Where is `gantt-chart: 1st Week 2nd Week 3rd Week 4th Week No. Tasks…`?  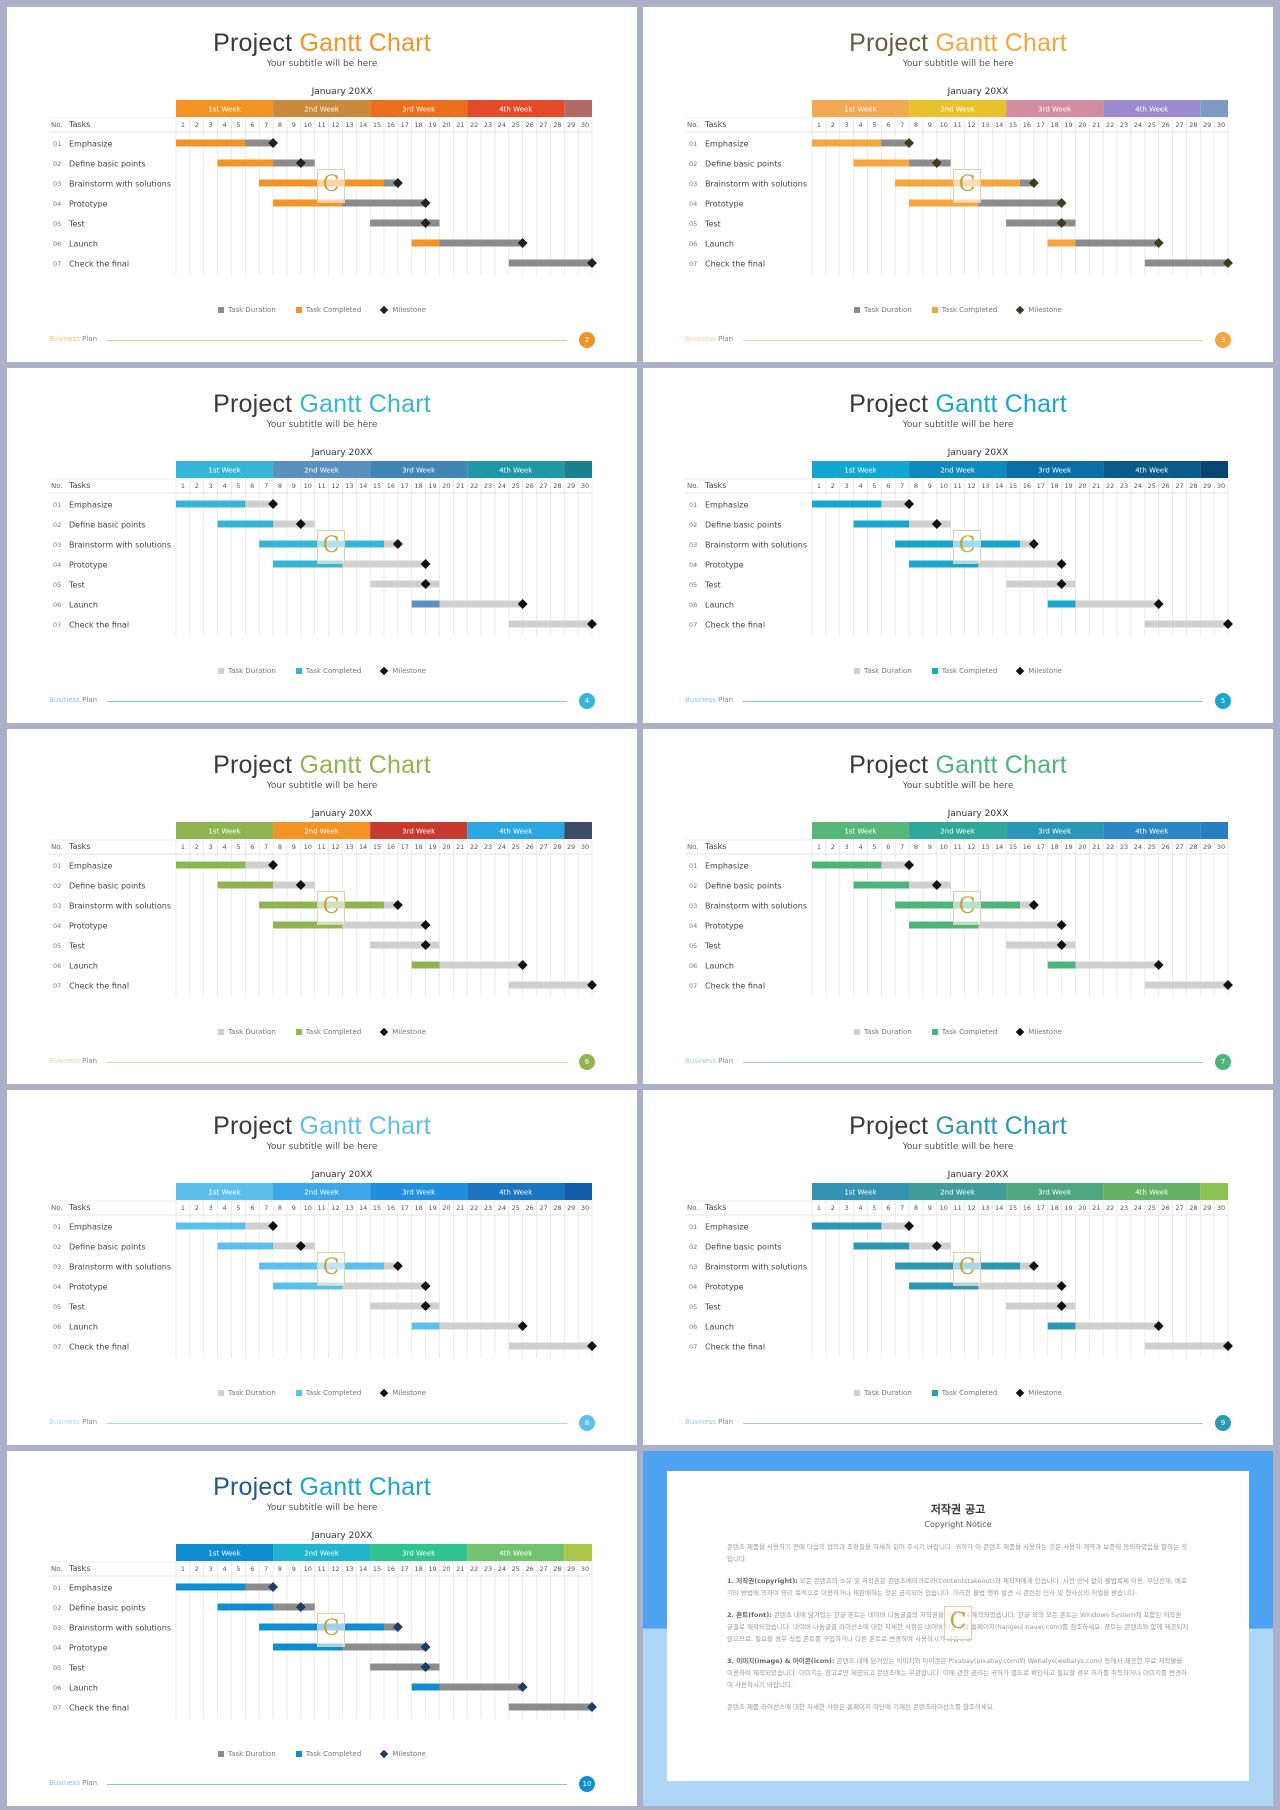
gantt-chart: 1st Week 2nd Week 3rd Week 4th Week No. Tasks… is located at coordinates (959, 187).